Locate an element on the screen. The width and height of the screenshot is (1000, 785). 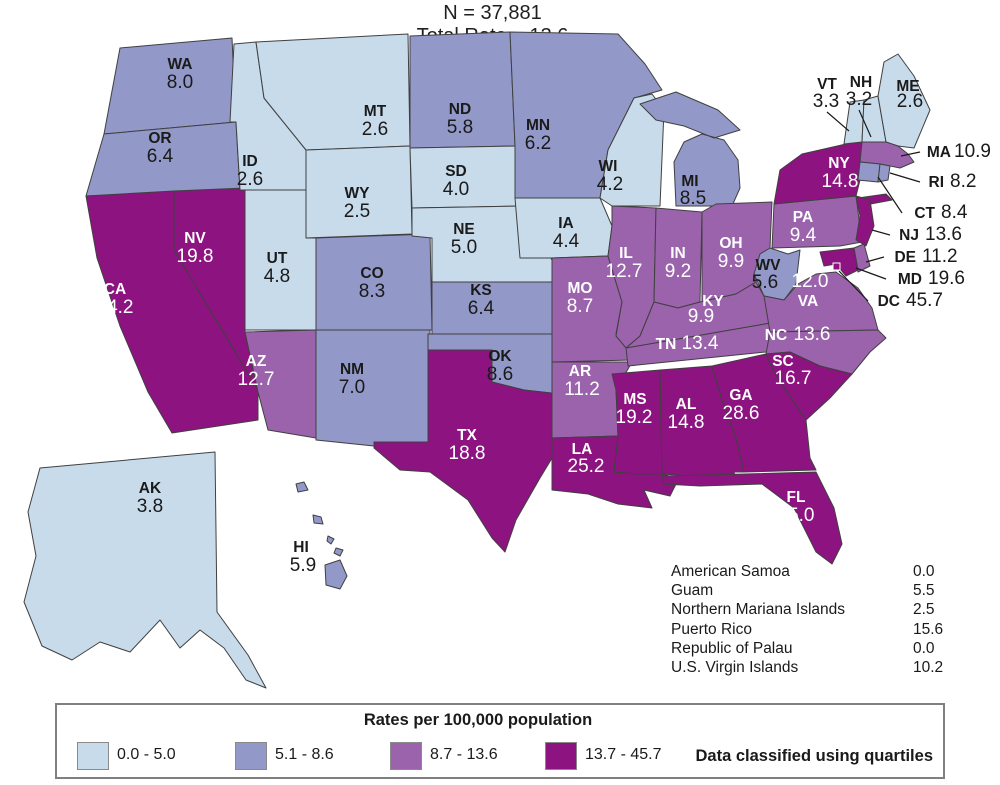
label-TN-abbr: TN is located at coordinates (666, 344).